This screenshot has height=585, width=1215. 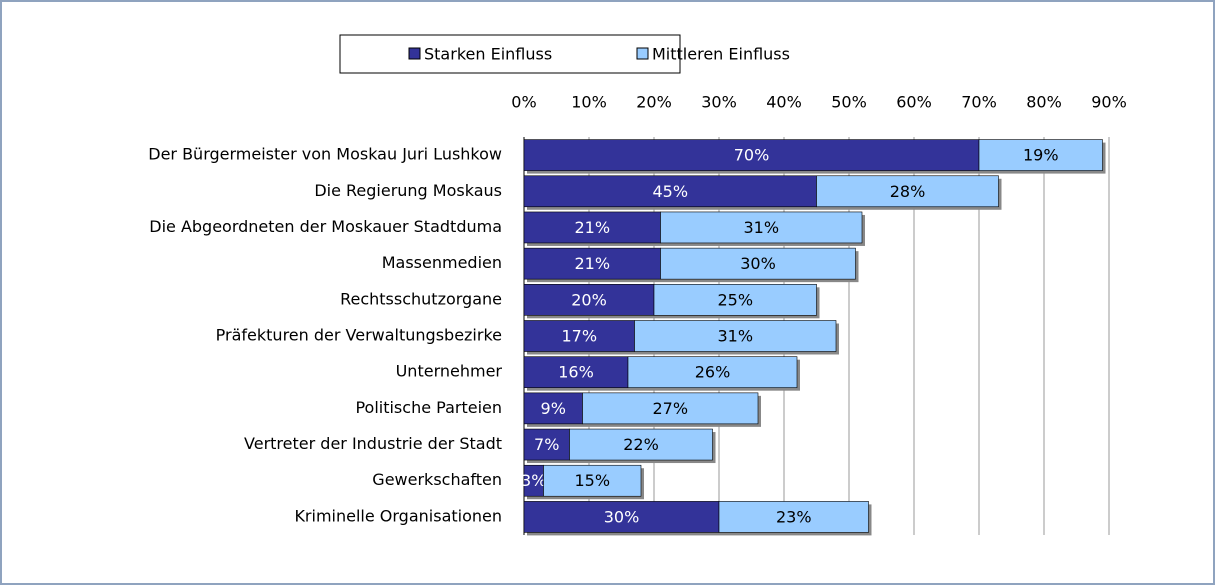 What do you see at coordinates (721, 54) in the screenshot?
I see `legend-label: Mittleren Einfluss` at bounding box center [721, 54].